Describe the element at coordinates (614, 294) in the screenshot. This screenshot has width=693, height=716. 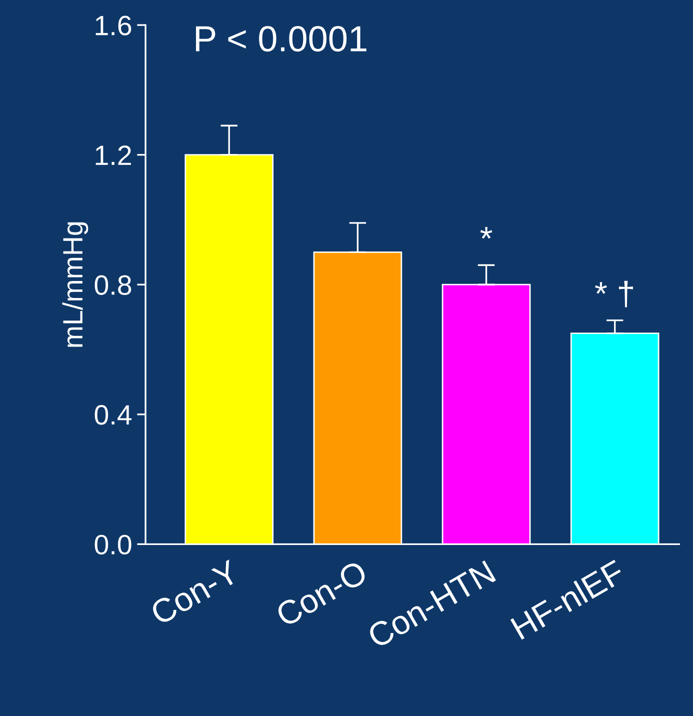
I see `annotation: * †` at that location.